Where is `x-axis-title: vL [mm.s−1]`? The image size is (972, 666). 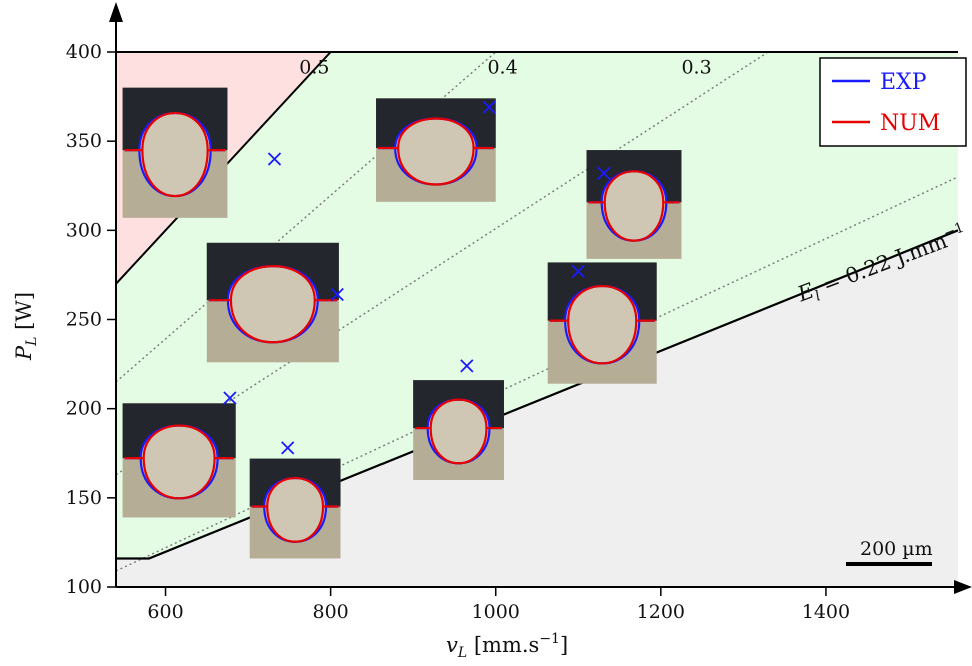
x-axis-title: vL [mm.s−1] is located at coordinates (507, 646).